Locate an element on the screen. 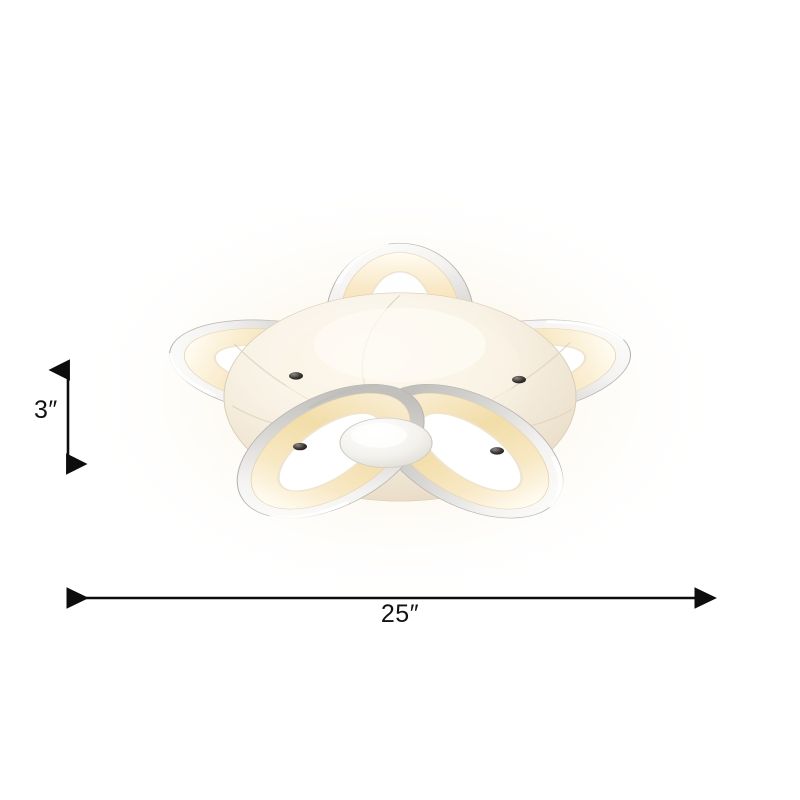 The height and width of the screenshot is (800, 800). screw-upper-left is located at coordinates (296, 376).